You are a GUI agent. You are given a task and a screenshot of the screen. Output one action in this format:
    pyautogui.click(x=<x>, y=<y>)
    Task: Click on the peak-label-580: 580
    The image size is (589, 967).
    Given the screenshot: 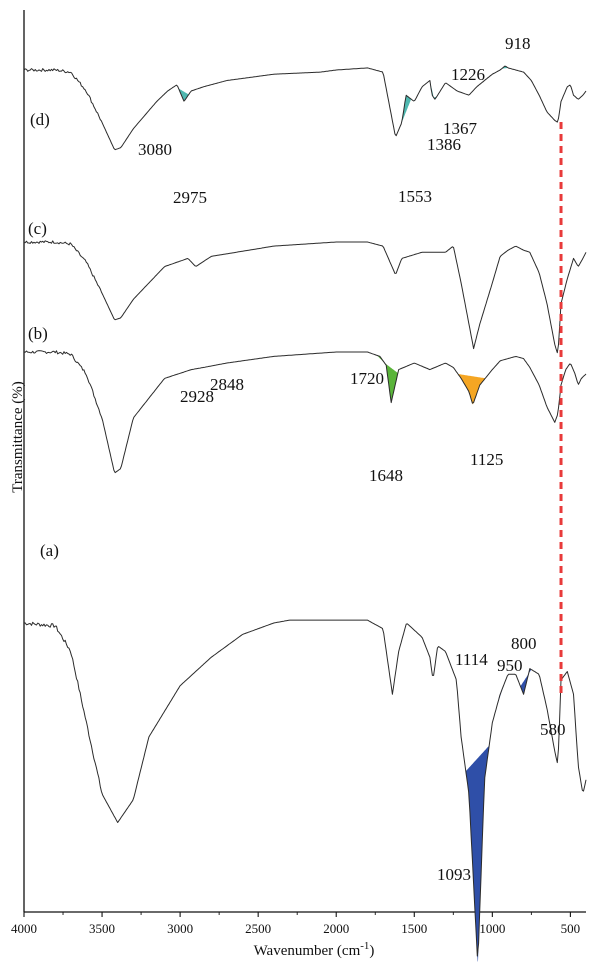 What is the action you would take?
    pyautogui.click(x=553, y=729)
    